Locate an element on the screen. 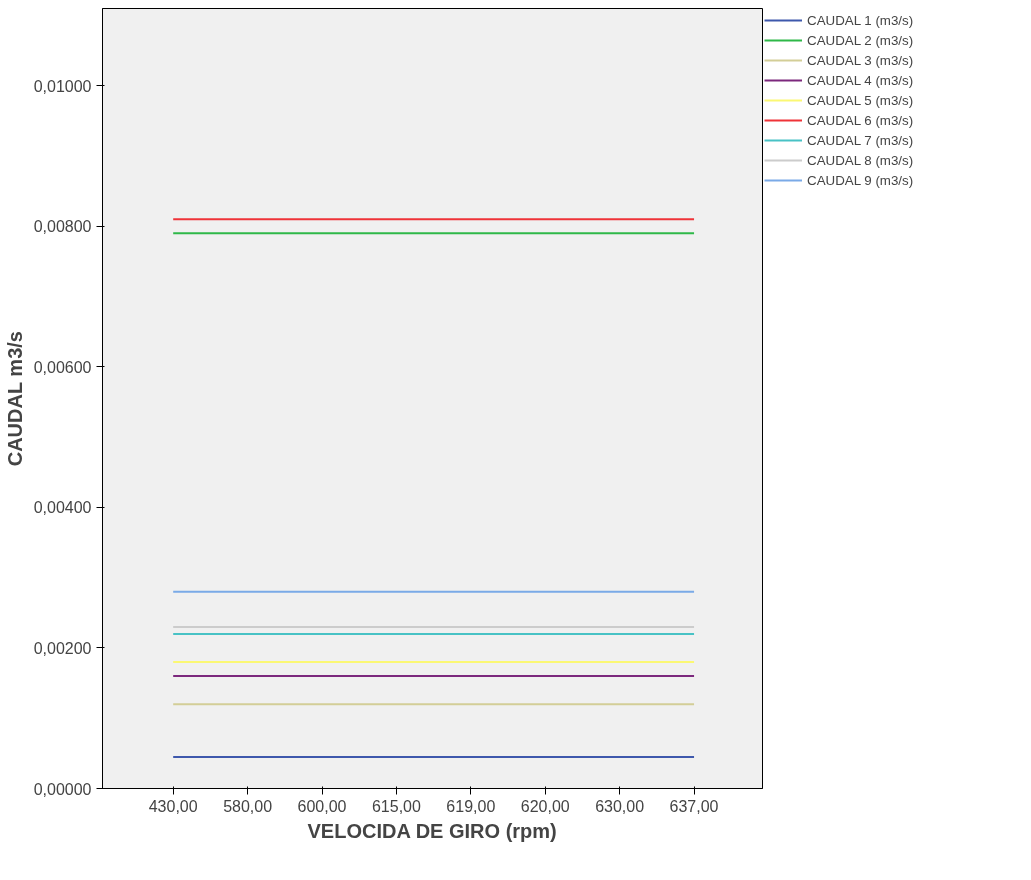  x-tick-label: 600,00 is located at coordinates (322, 806).